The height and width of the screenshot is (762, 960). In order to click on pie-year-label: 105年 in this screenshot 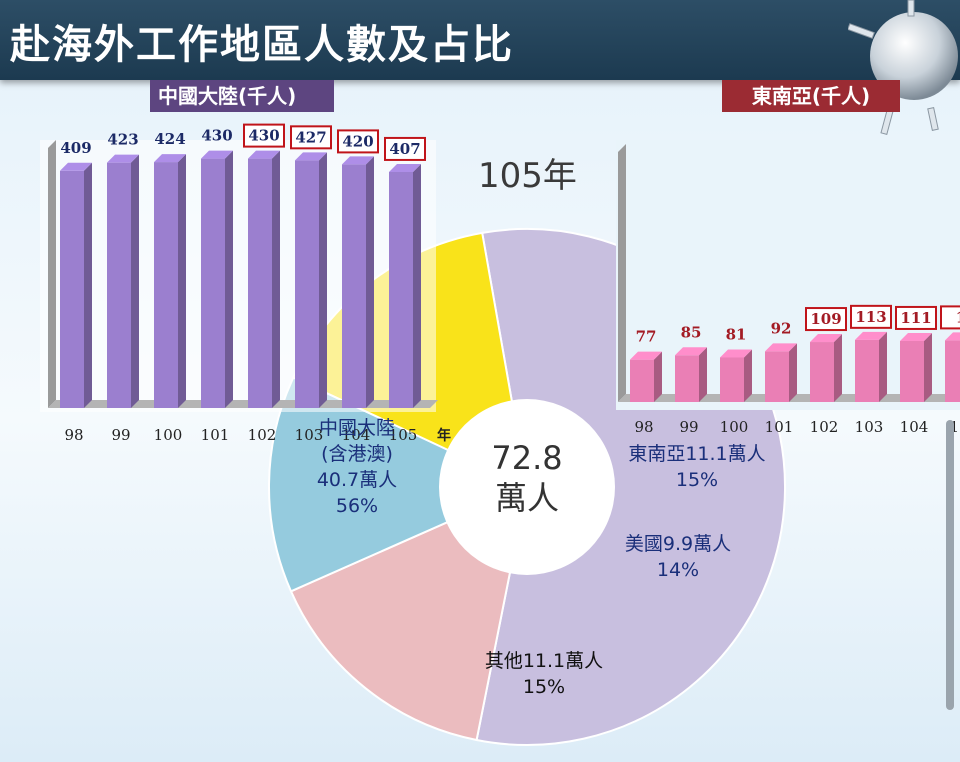, I will do `click(527, 176)`.